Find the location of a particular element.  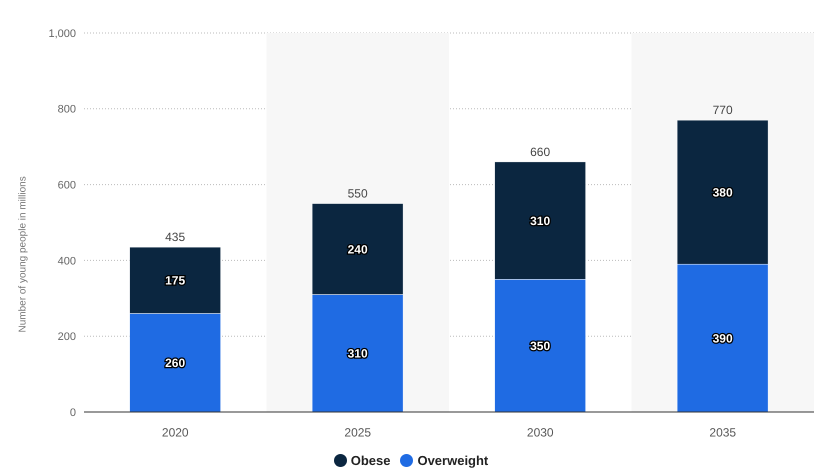

data-label: 175 is located at coordinates (175, 281).